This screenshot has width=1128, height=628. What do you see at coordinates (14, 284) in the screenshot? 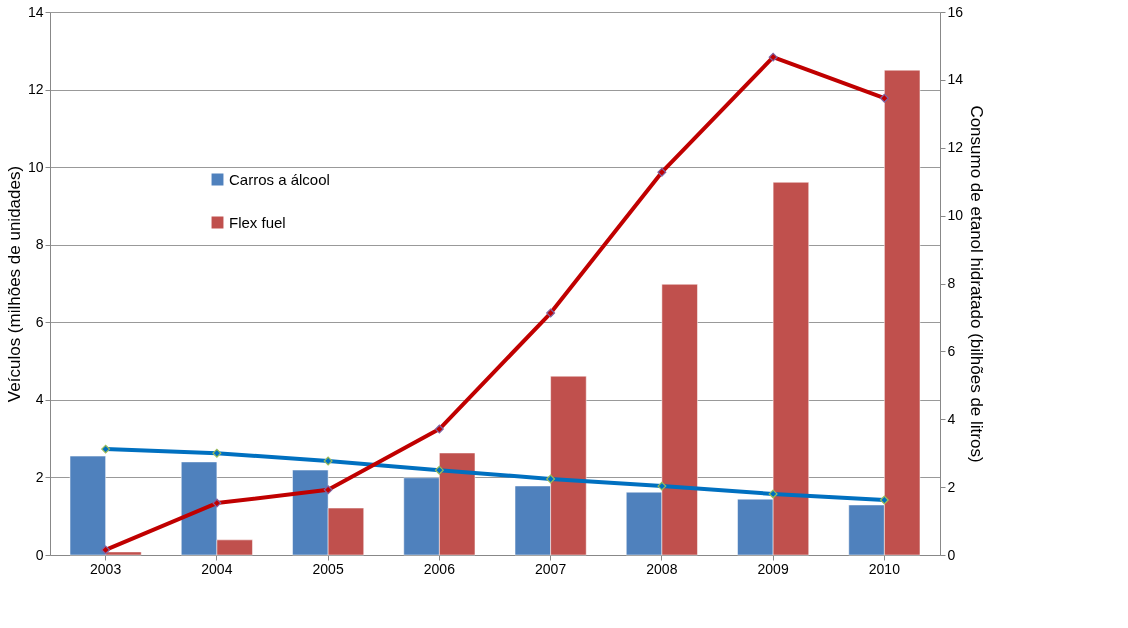
I see `y-axis-title: Veículos (milhões de unidades)` at bounding box center [14, 284].